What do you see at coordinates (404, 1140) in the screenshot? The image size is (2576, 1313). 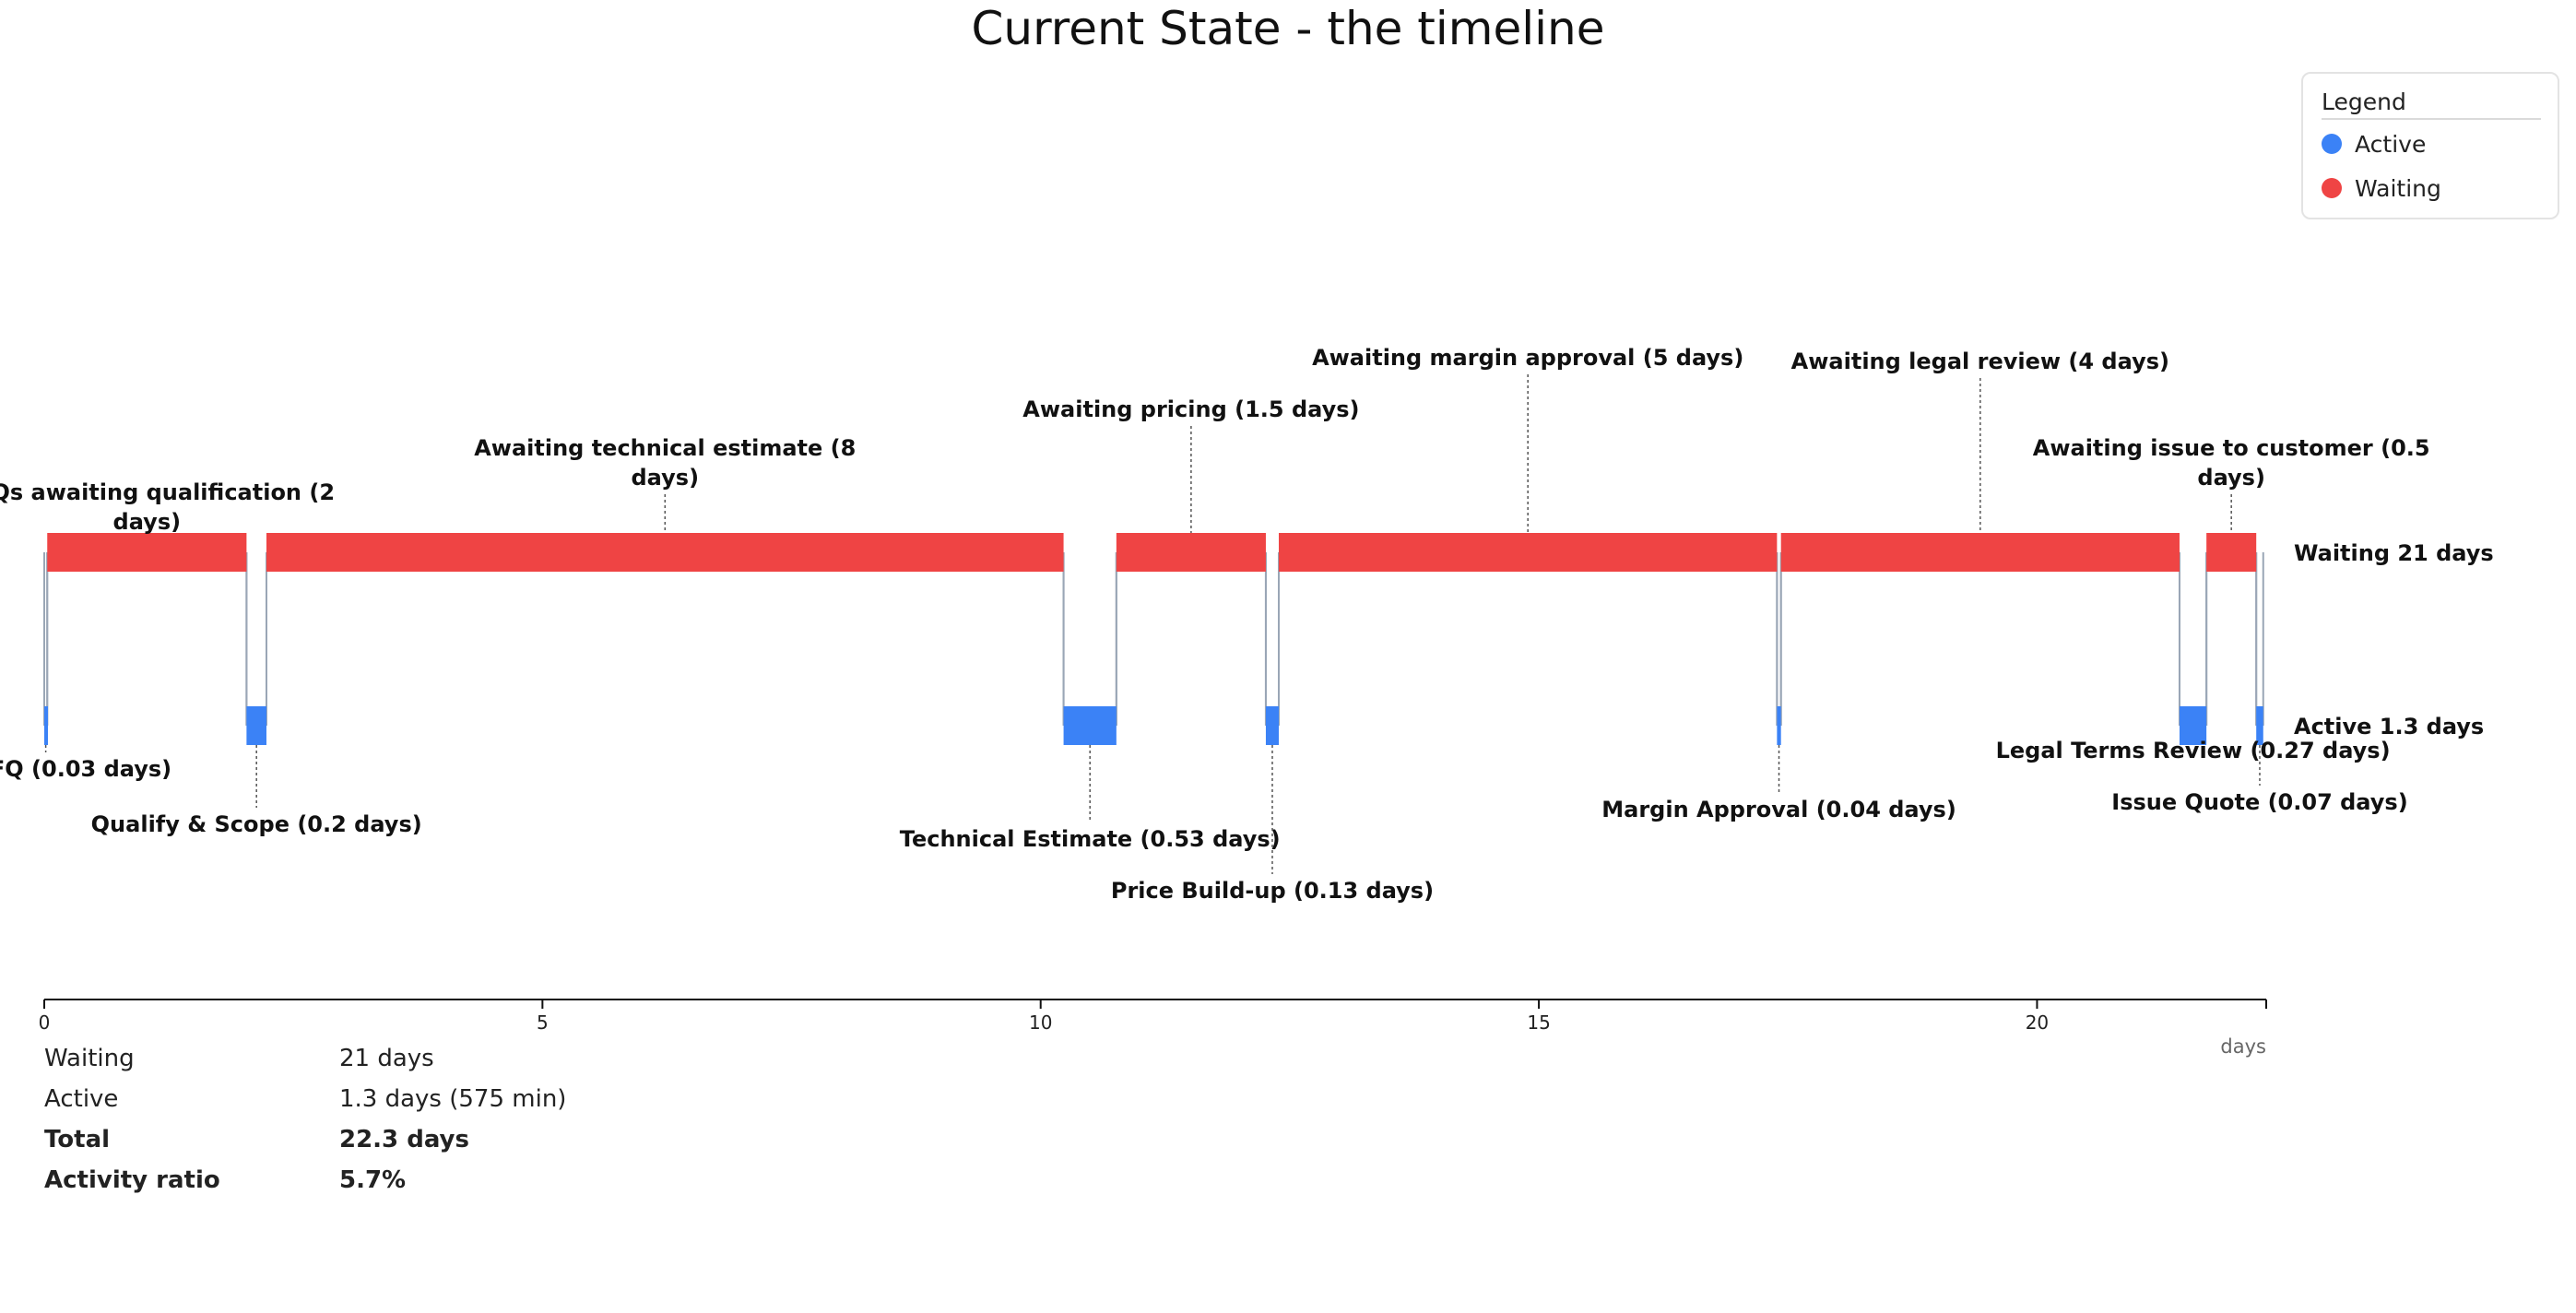 I see `summary-value: 22.3 days` at bounding box center [404, 1140].